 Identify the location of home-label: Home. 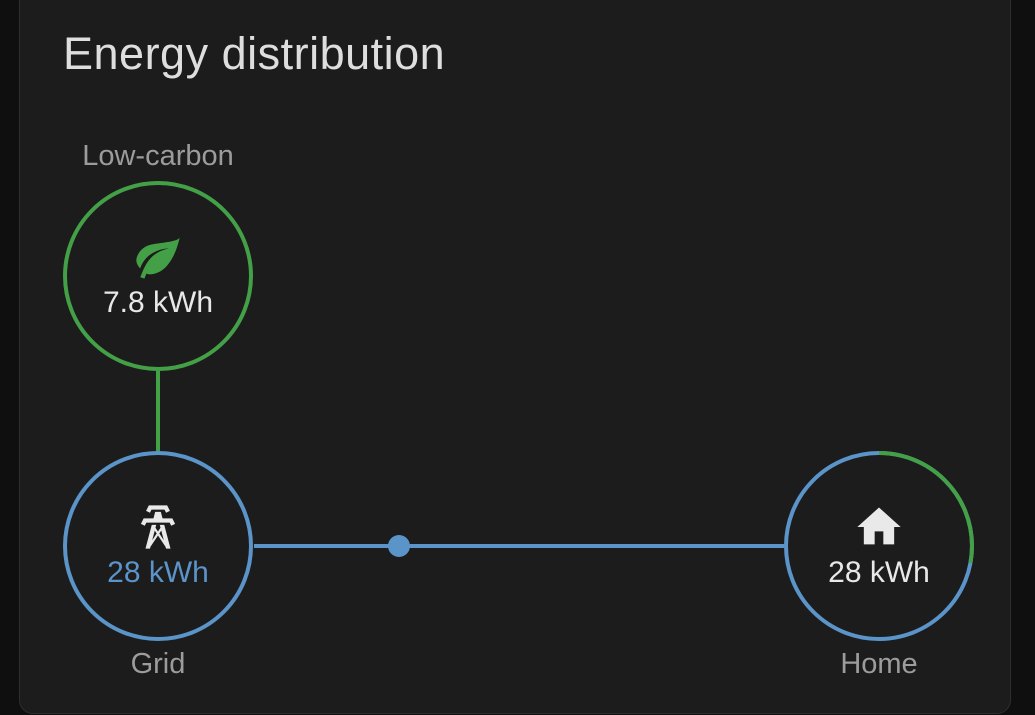
(879, 664).